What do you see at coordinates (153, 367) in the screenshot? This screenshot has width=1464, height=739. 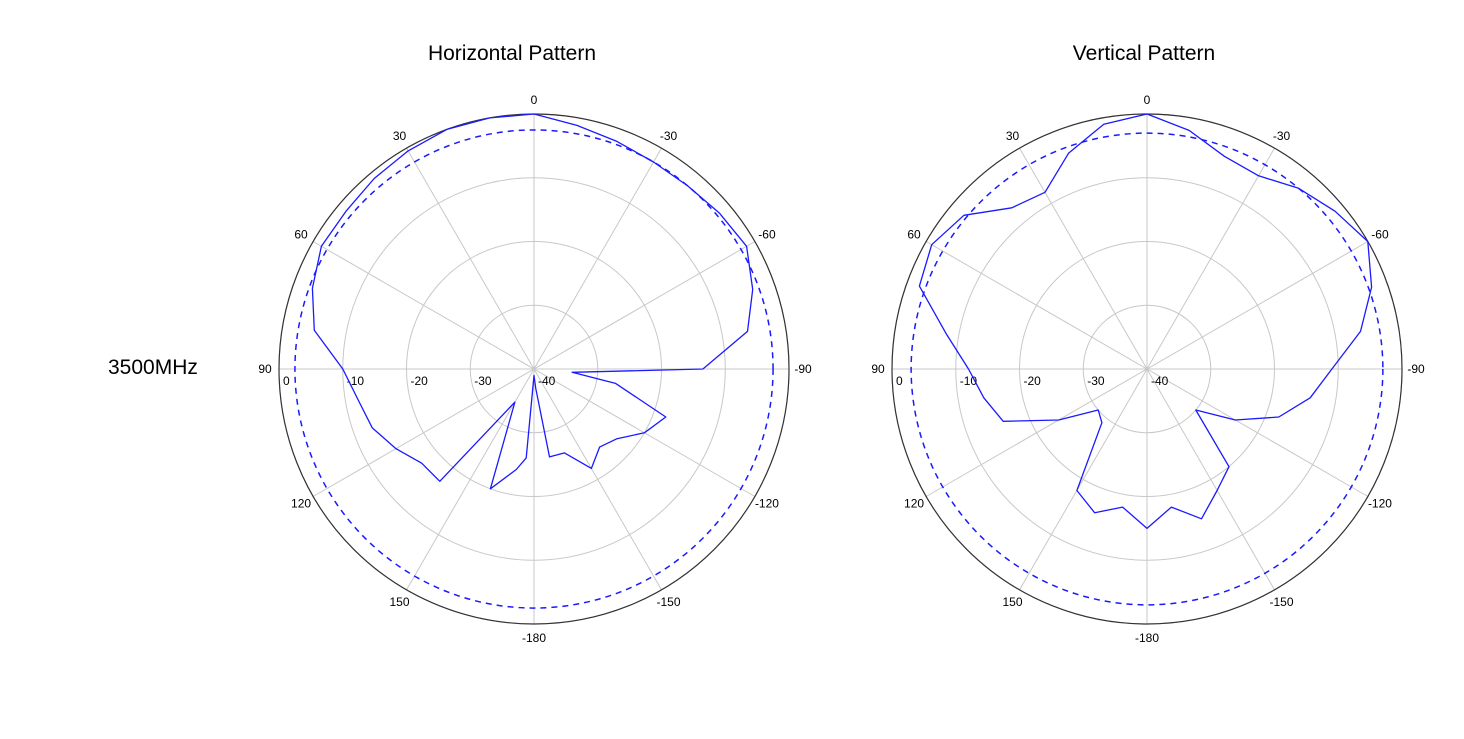 I see `frequency-label: 3500MHz` at bounding box center [153, 367].